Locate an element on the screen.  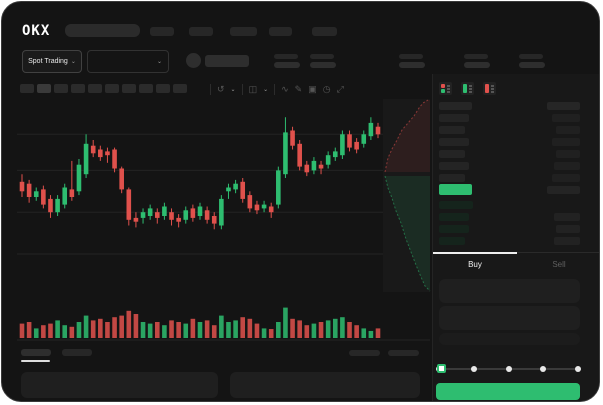
last-price-bar is located at coordinates (455, 189).